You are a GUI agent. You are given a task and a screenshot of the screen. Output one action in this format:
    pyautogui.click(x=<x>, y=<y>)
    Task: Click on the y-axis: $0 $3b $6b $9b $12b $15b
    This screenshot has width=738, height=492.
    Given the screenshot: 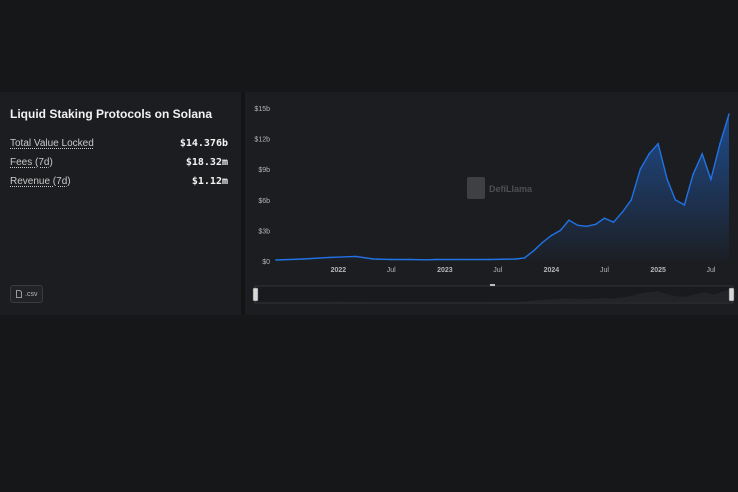 What is the action you would take?
    pyautogui.click(x=262, y=186)
    